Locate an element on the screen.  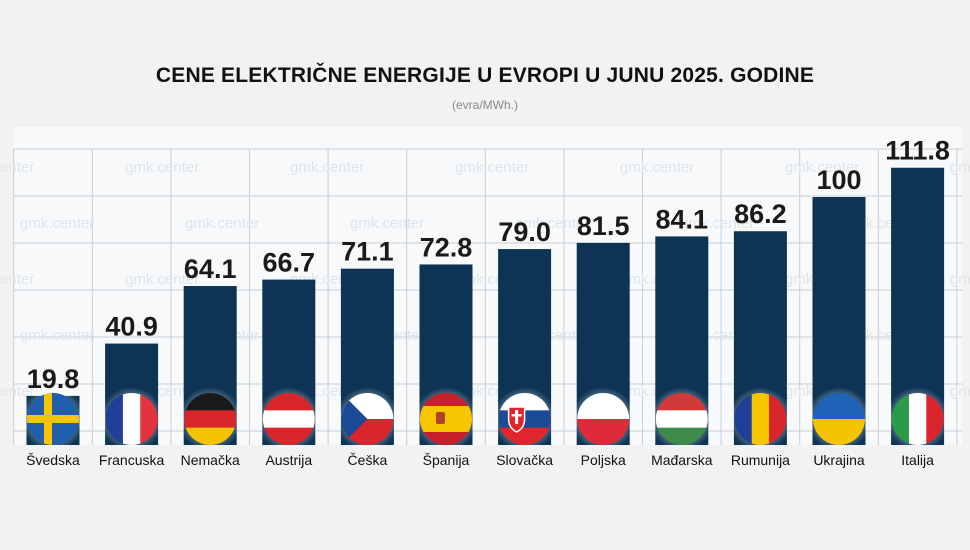
category-label-7: Poljska is located at coordinates (603, 460).